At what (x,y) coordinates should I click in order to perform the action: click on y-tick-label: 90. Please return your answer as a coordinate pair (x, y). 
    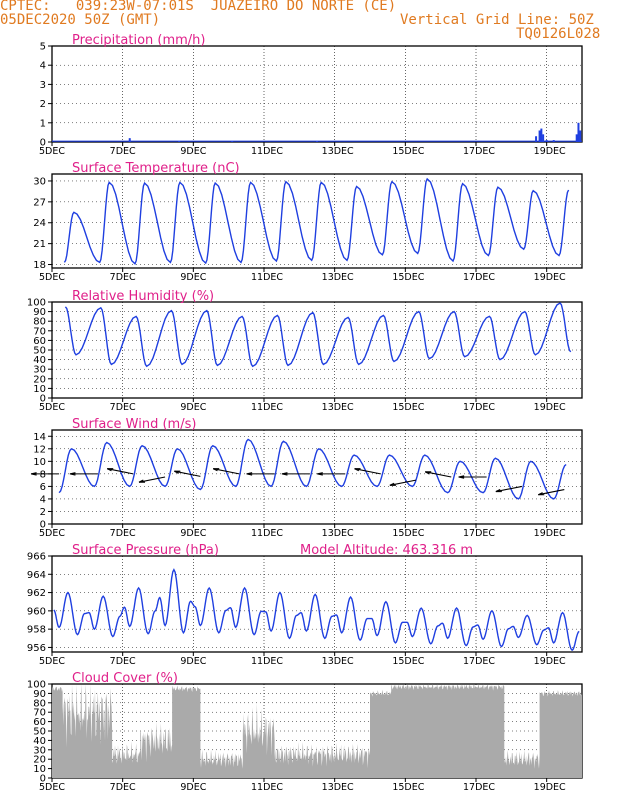
    Looking at the image, I should click on (39, 694).